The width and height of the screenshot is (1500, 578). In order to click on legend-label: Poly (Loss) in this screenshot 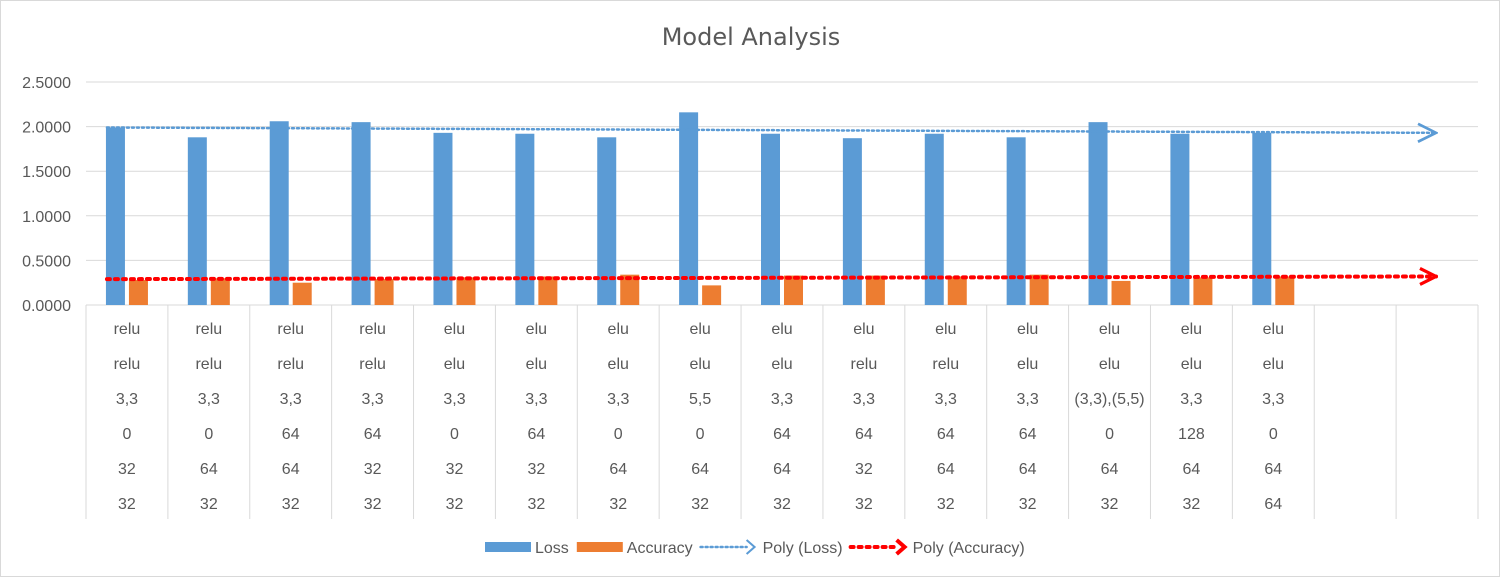, I will do `click(803, 548)`.